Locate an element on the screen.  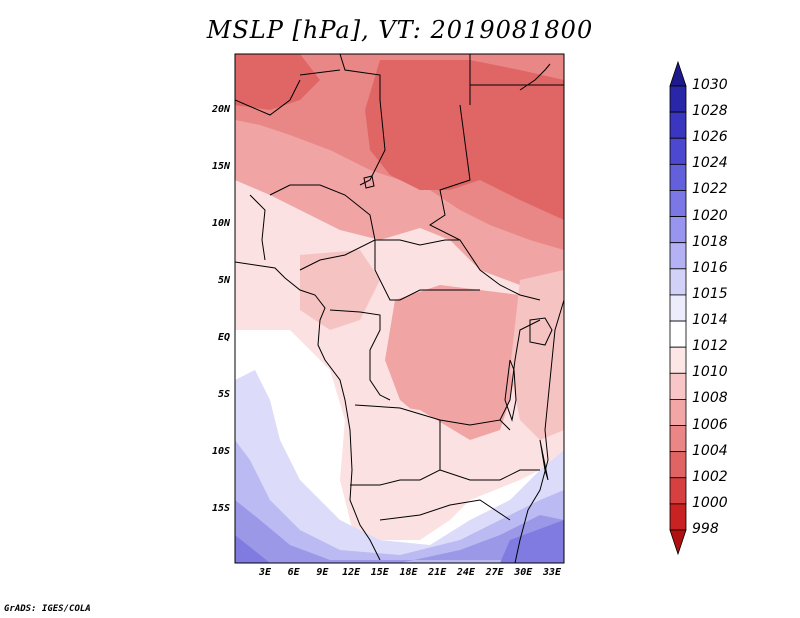
lat-label: 5N is located at coordinates (223, 280).